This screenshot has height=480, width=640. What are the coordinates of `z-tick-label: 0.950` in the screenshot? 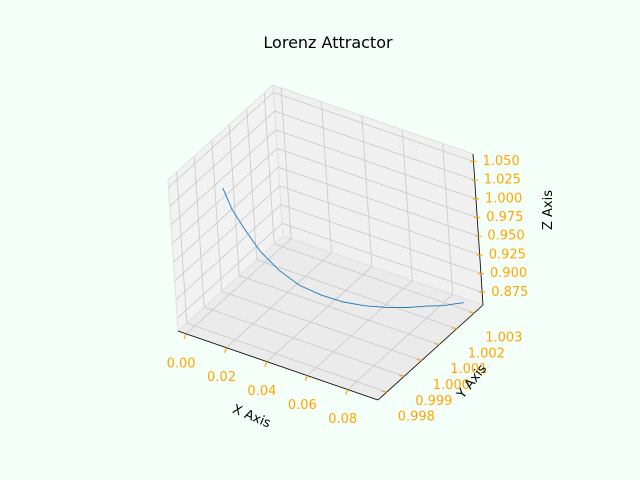 It's located at (505, 236).